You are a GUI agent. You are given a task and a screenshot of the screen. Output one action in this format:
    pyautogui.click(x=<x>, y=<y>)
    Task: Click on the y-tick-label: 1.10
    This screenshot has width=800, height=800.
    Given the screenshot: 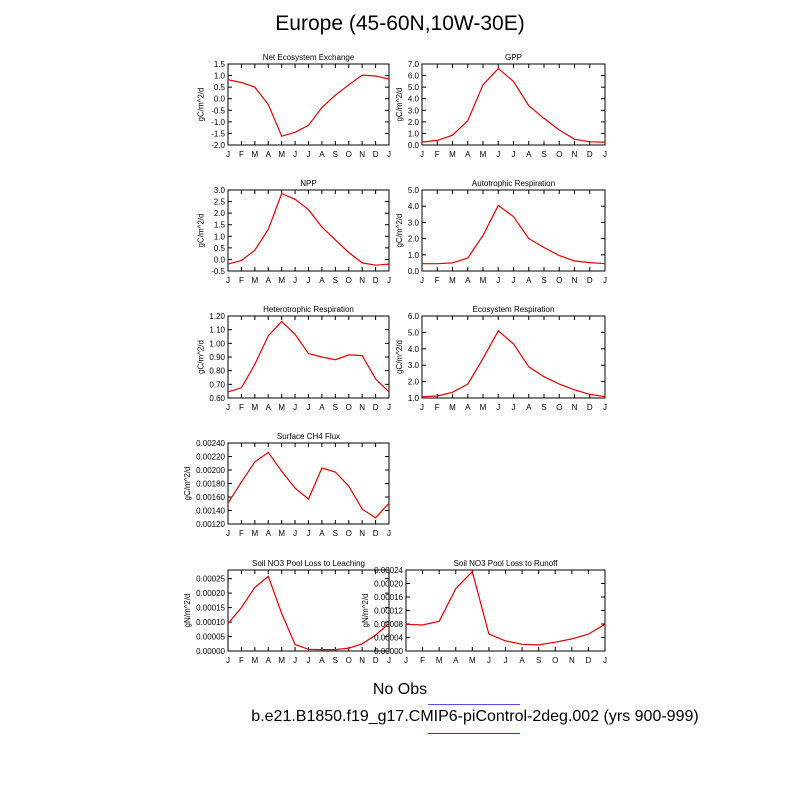 What is the action you would take?
    pyautogui.click(x=217, y=330)
    